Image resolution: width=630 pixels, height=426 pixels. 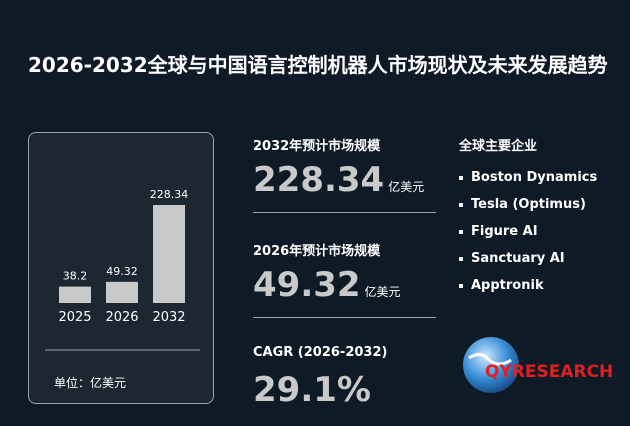 What do you see at coordinates (121, 317) in the screenshot?
I see `category-label: 2026` at bounding box center [121, 317].